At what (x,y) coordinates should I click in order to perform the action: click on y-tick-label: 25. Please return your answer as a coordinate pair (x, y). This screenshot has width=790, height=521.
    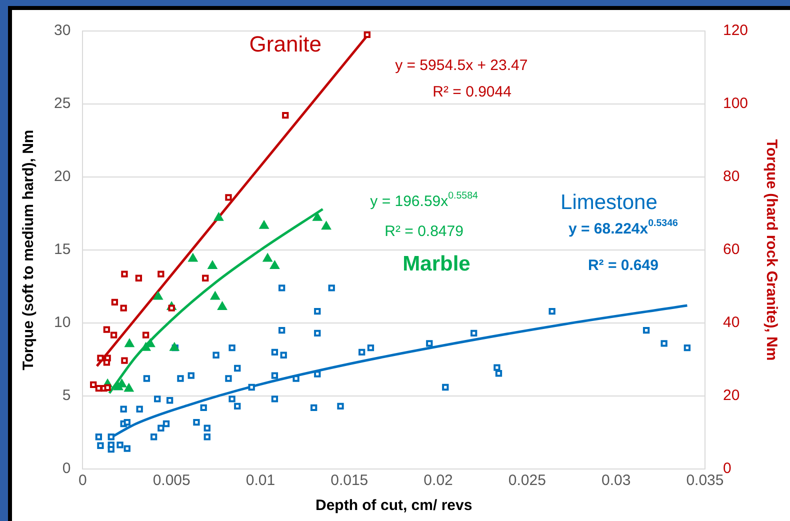
    Looking at the image, I should click on (62, 103).